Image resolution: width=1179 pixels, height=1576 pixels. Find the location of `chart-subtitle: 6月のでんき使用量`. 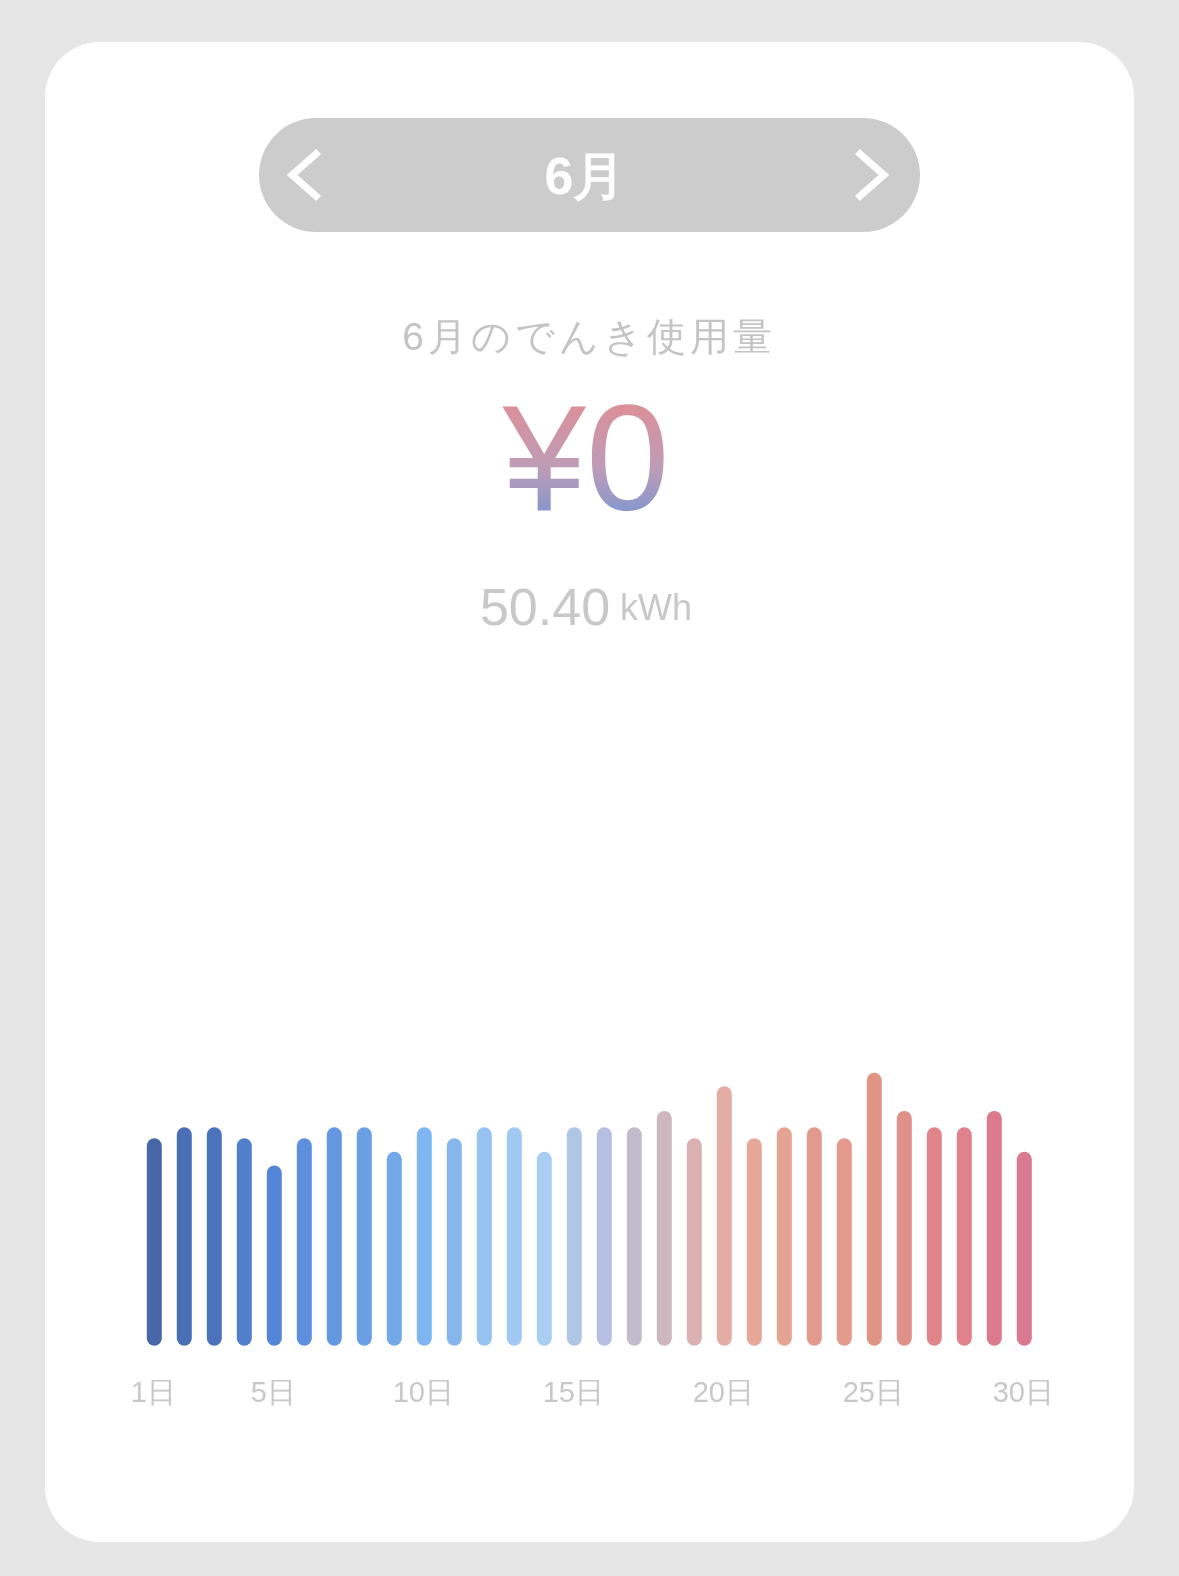

chart-subtitle: 6月のでんき使用量 is located at coordinates (589, 336).